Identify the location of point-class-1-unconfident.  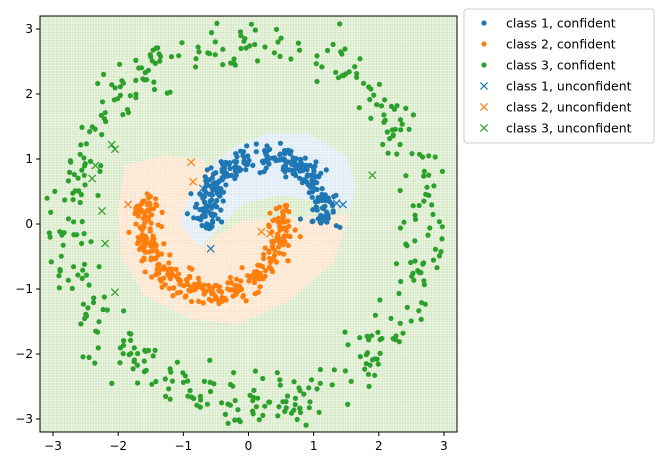
(343, 204).